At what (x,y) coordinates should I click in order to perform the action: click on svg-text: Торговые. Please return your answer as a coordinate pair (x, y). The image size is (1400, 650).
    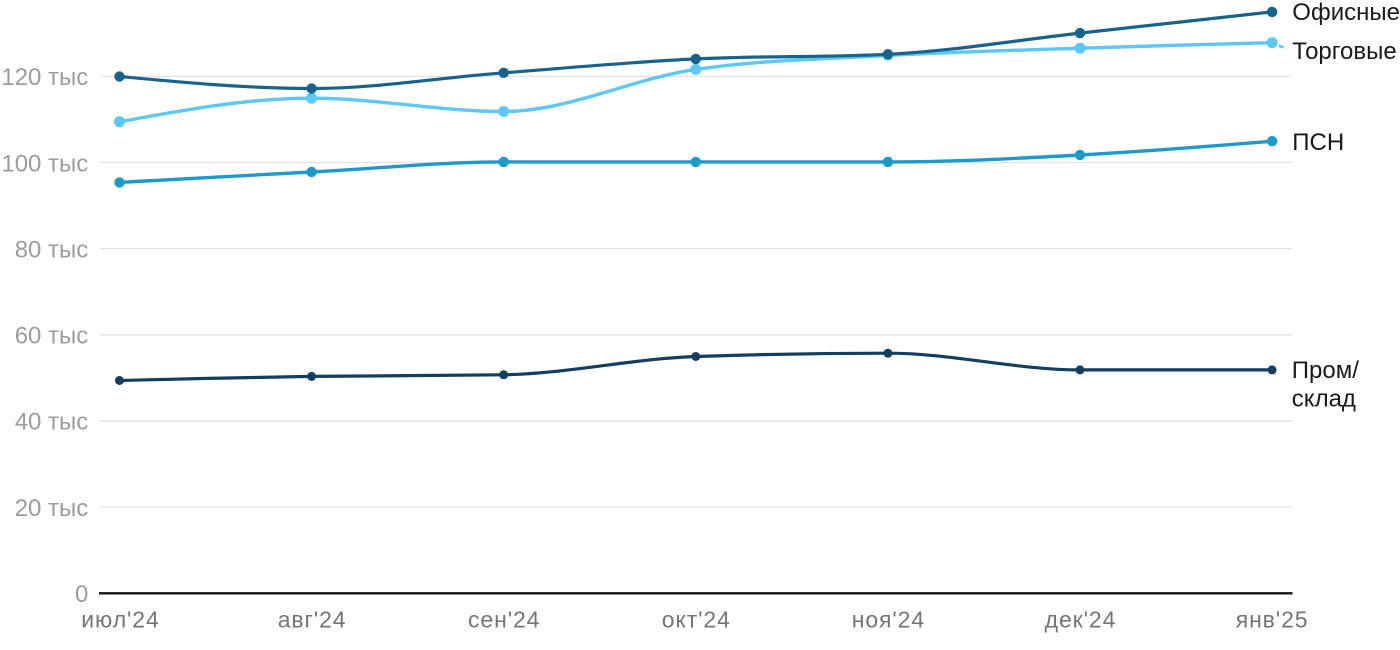
    Looking at the image, I should click on (1344, 51).